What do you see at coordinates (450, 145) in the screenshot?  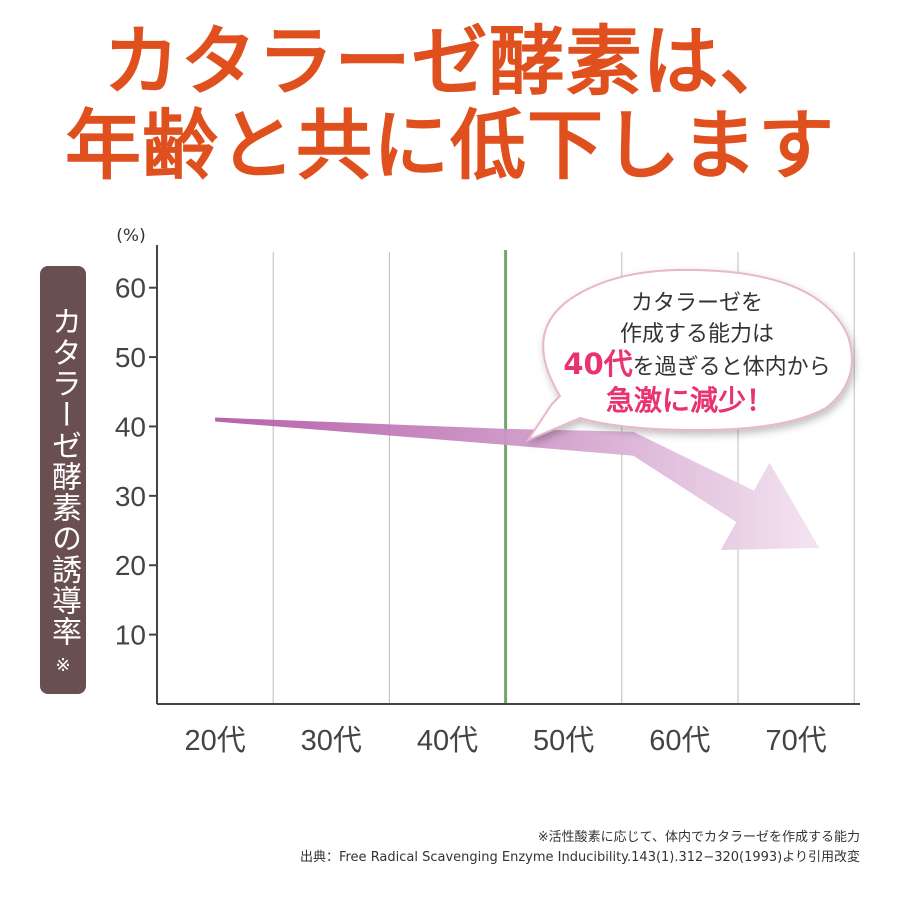 I see `headline-line-2: 年齢と共に低下します` at bounding box center [450, 145].